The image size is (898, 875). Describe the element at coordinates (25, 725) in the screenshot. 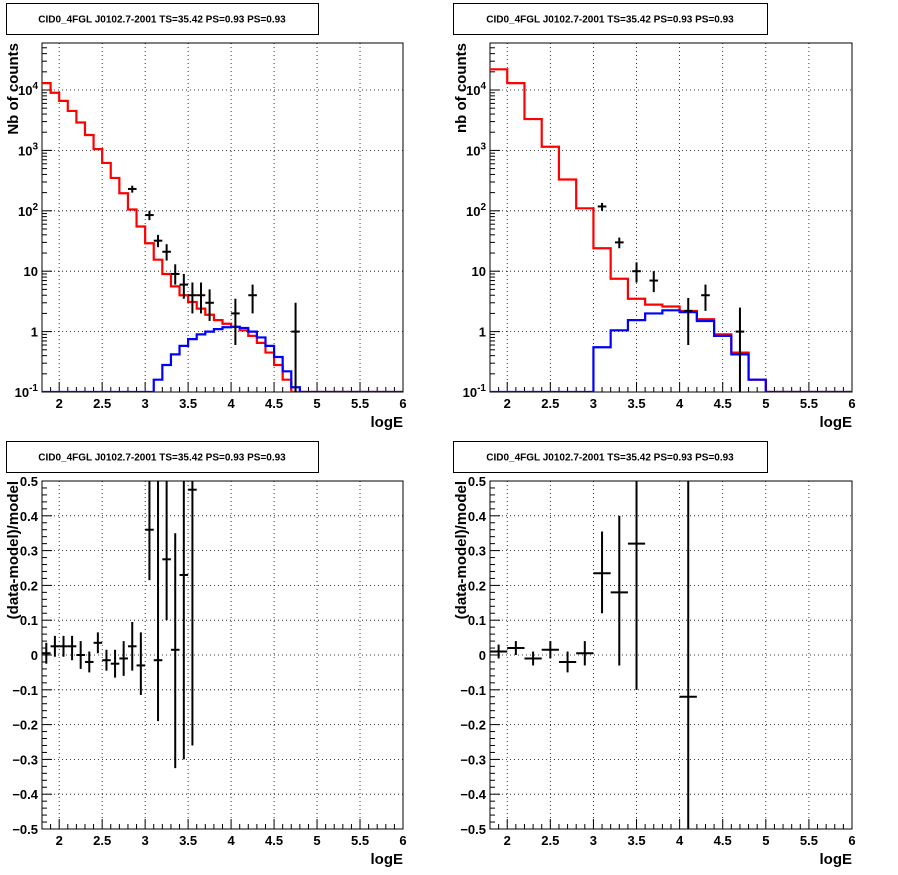

I see `y-tick-label: −0.2` at that location.